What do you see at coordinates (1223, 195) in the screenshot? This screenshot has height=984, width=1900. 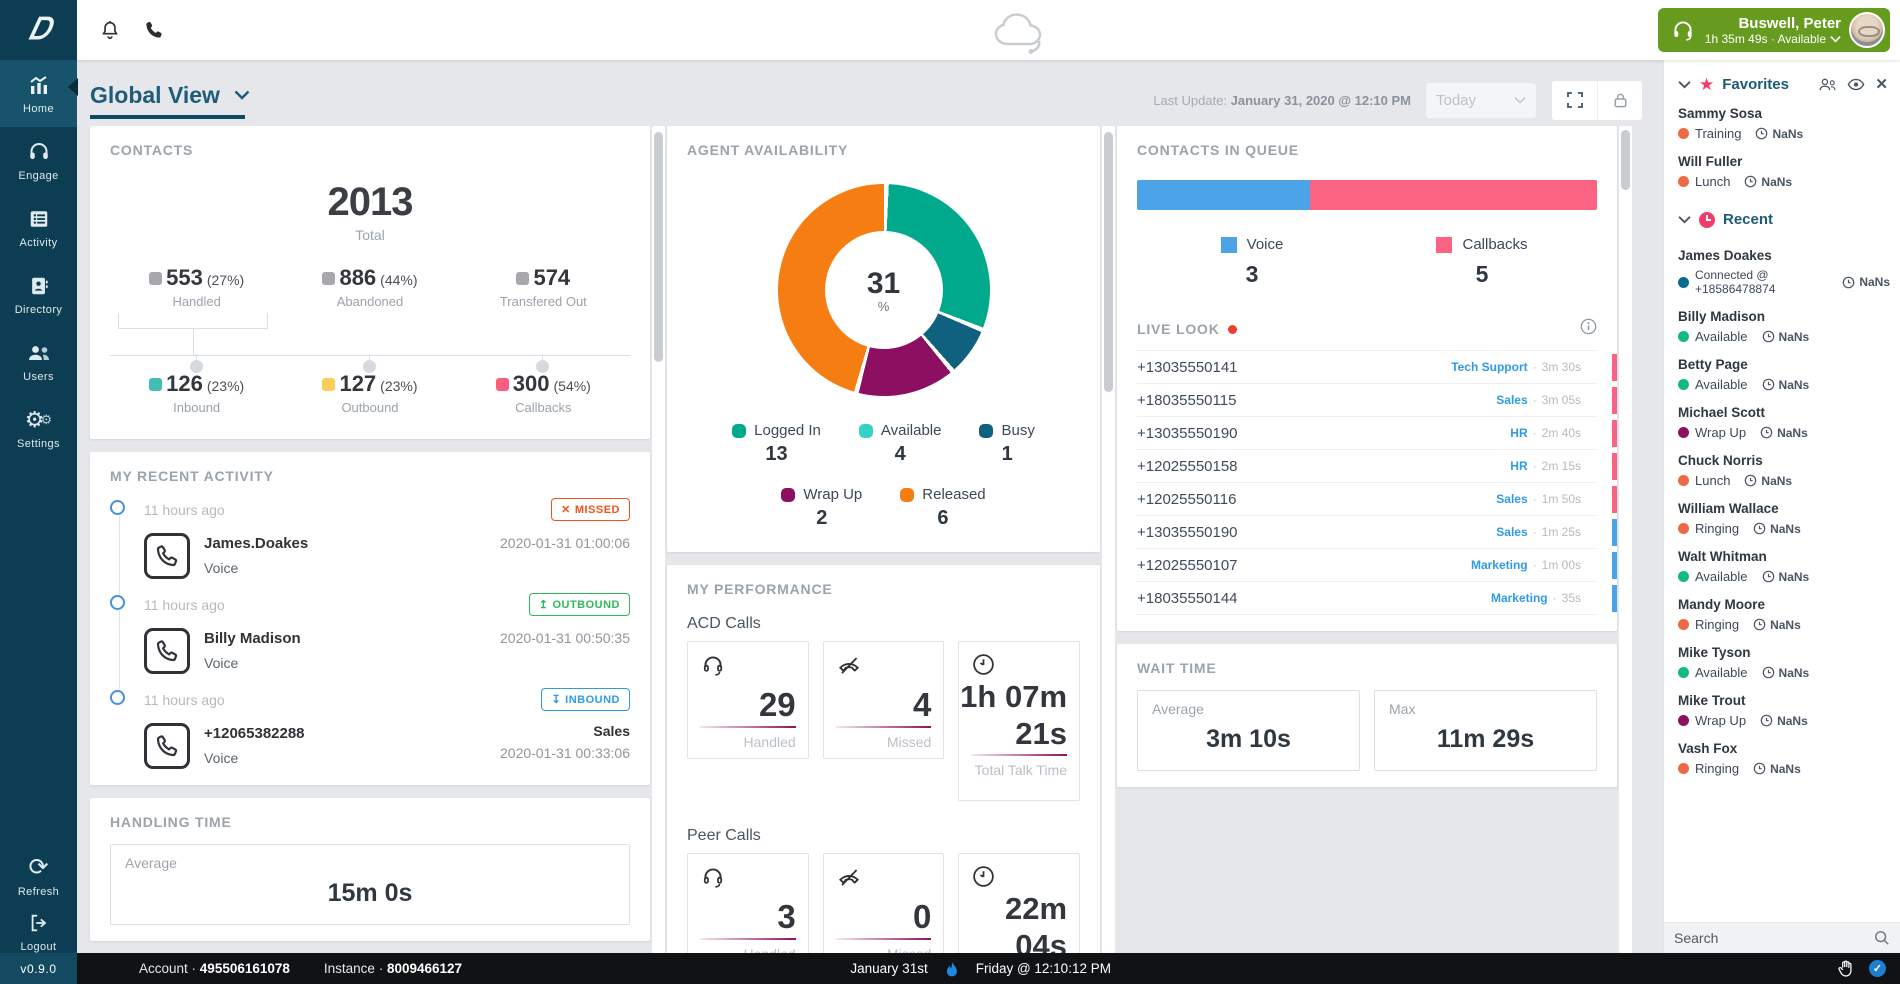 I see `queue-voice-bar` at bounding box center [1223, 195].